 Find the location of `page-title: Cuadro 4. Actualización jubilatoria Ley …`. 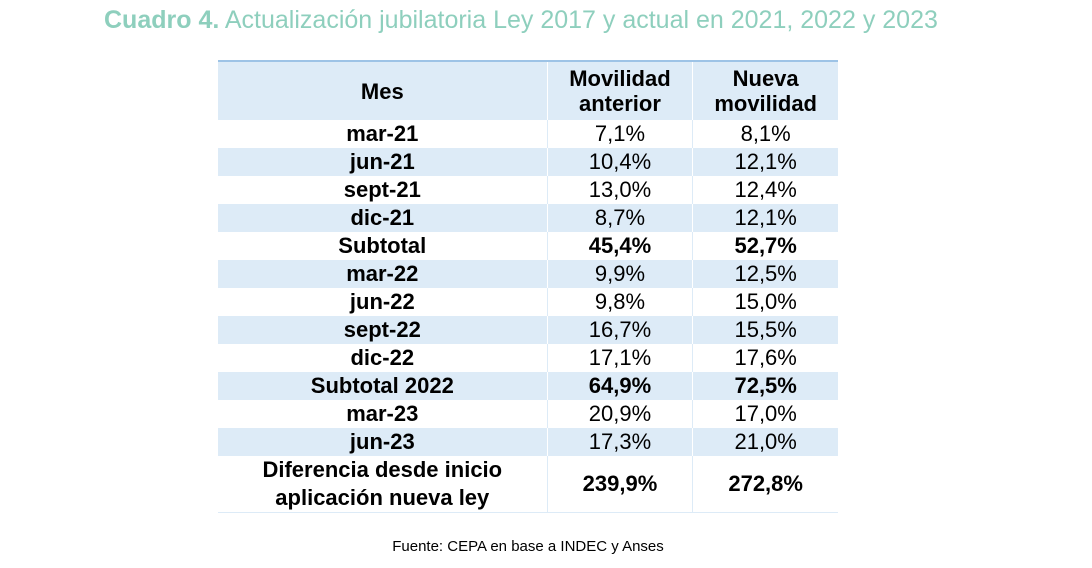

page-title: Cuadro 4. Actualización jubilatoria Ley … is located at coordinates (521, 20).